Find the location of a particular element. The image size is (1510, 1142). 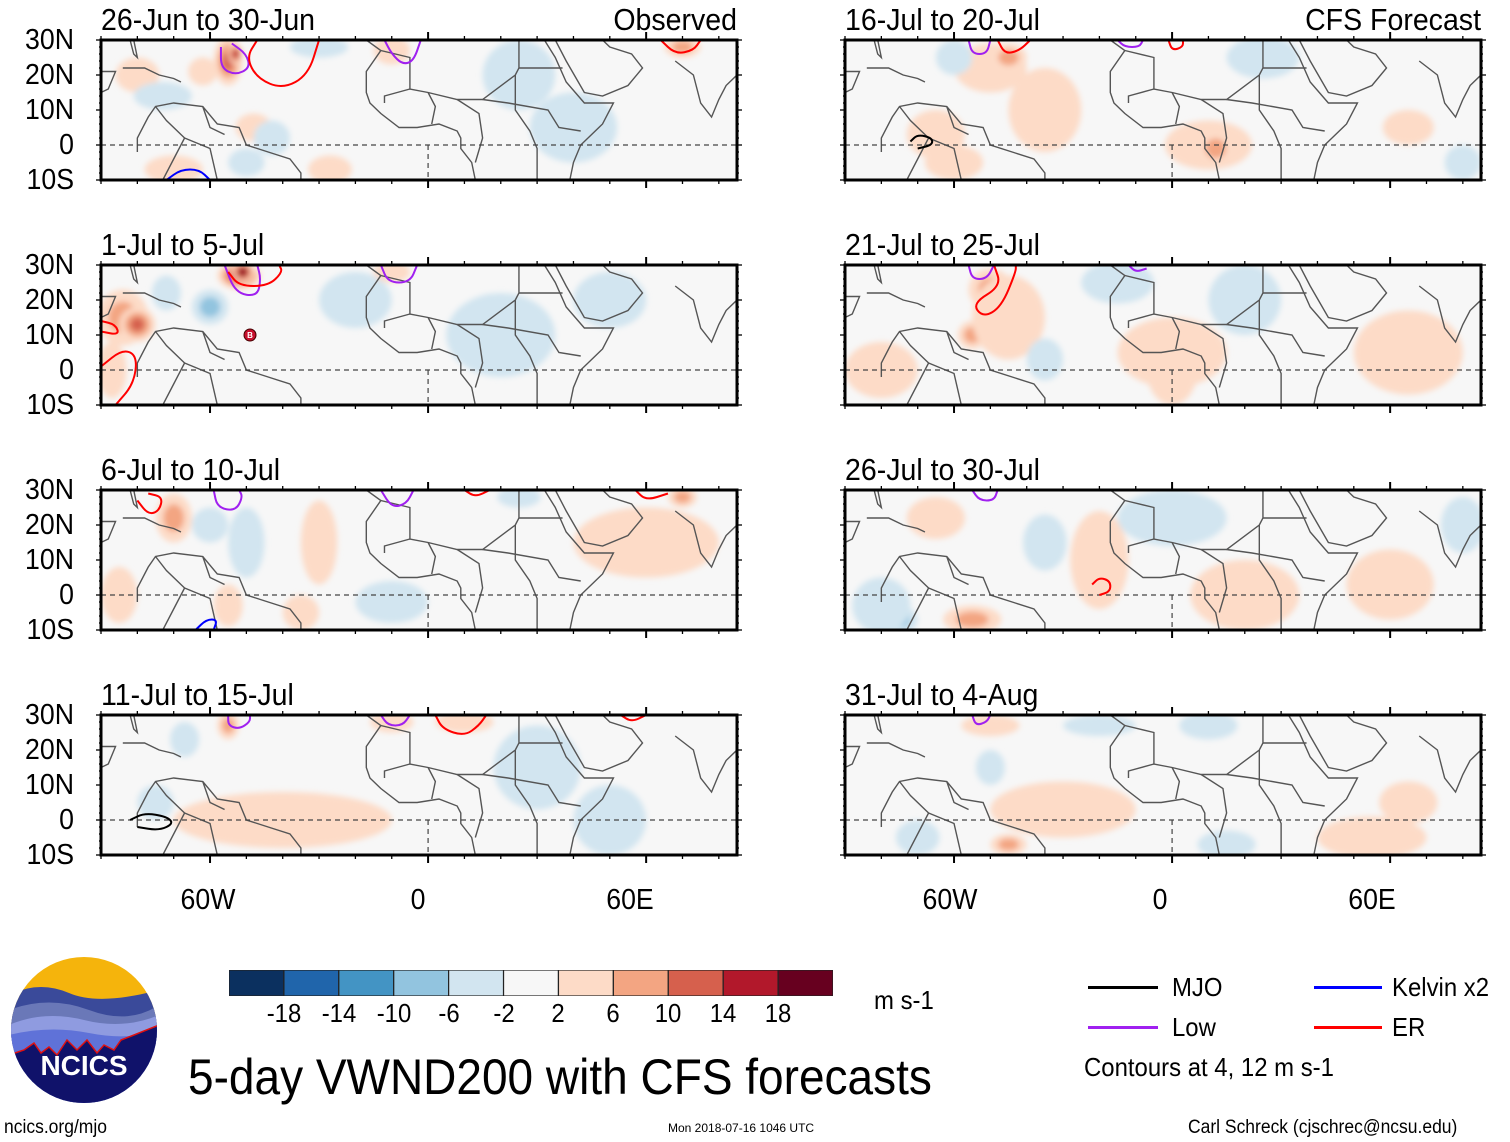

colorbar-tick-label: 6 is located at coordinates (613, 1013).